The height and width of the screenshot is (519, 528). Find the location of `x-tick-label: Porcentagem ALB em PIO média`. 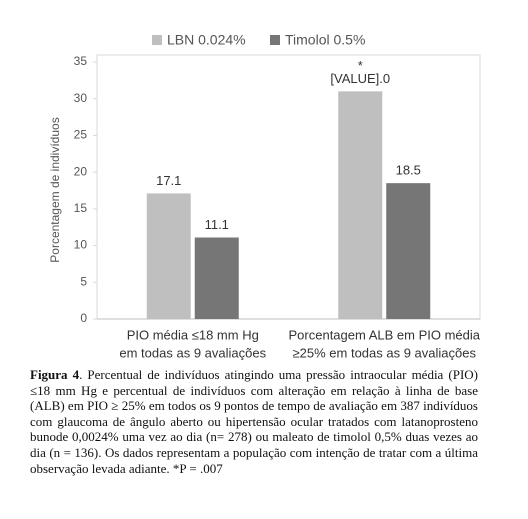

x-tick-label: Porcentagem ALB em PIO média is located at coordinates (385, 334).